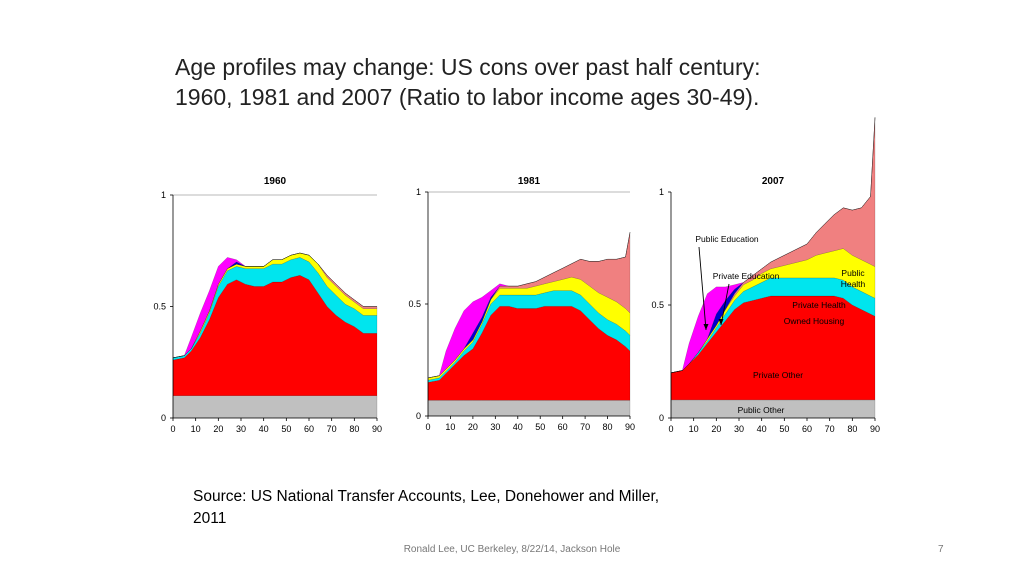 This screenshot has height=576, width=1024. Describe the element at coordinates (778, 375) in the screenshot. I see `annotation-private-other: Private Other` at that location.